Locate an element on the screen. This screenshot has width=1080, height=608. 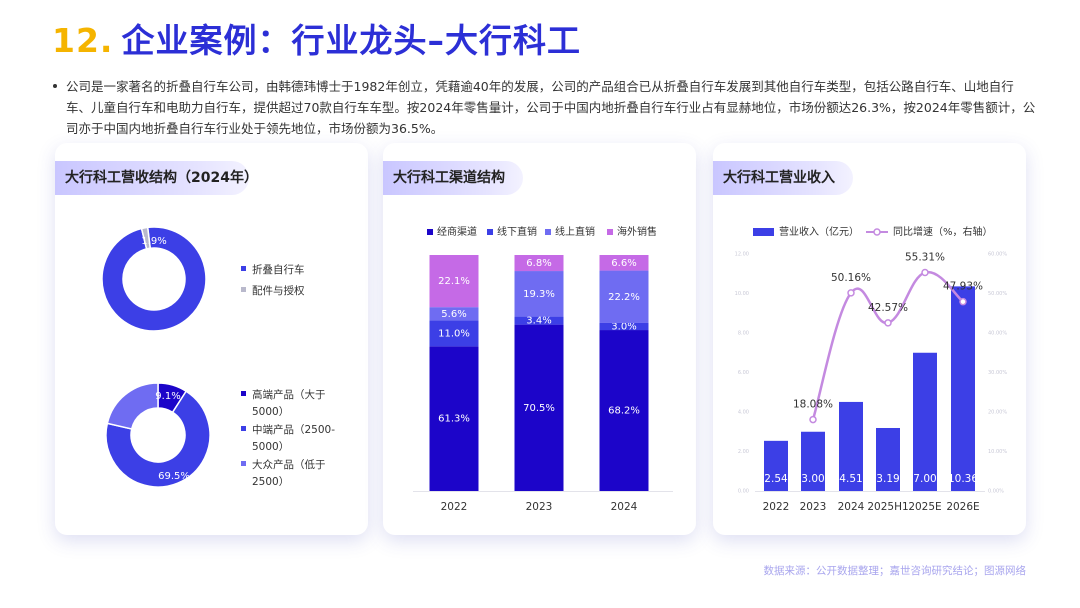
channel-bar-label-2023-2: 3.4% is located at coordinates (538, 321).